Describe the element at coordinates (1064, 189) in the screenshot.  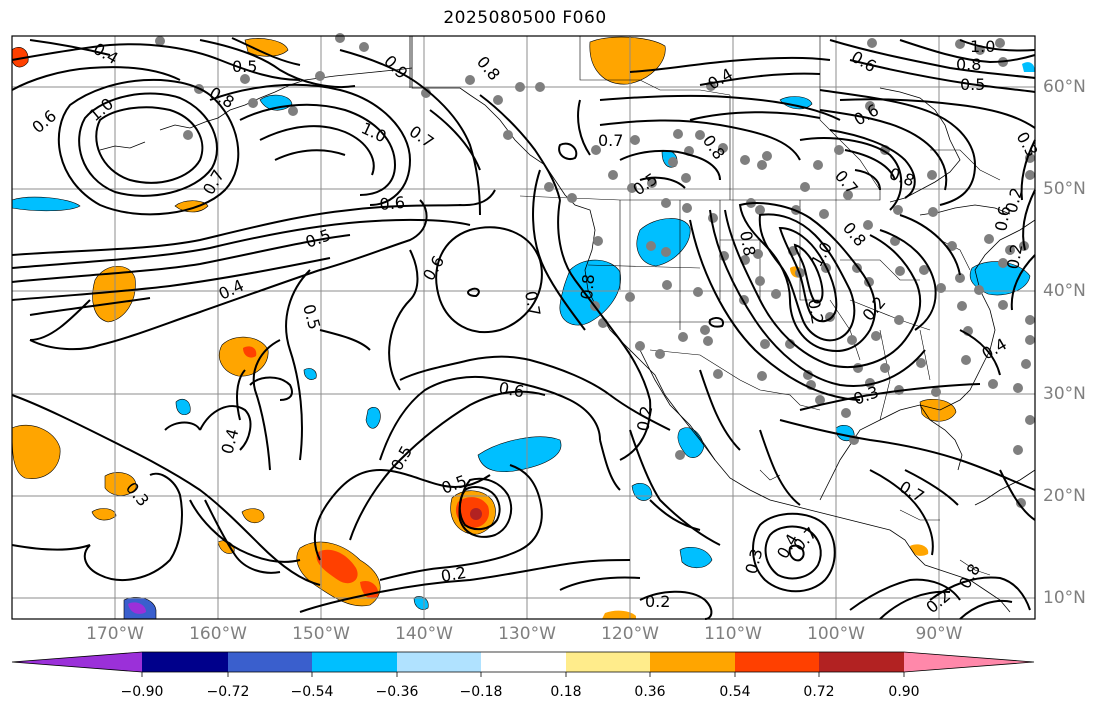
I see `latitude-label: 50°N` at that location.